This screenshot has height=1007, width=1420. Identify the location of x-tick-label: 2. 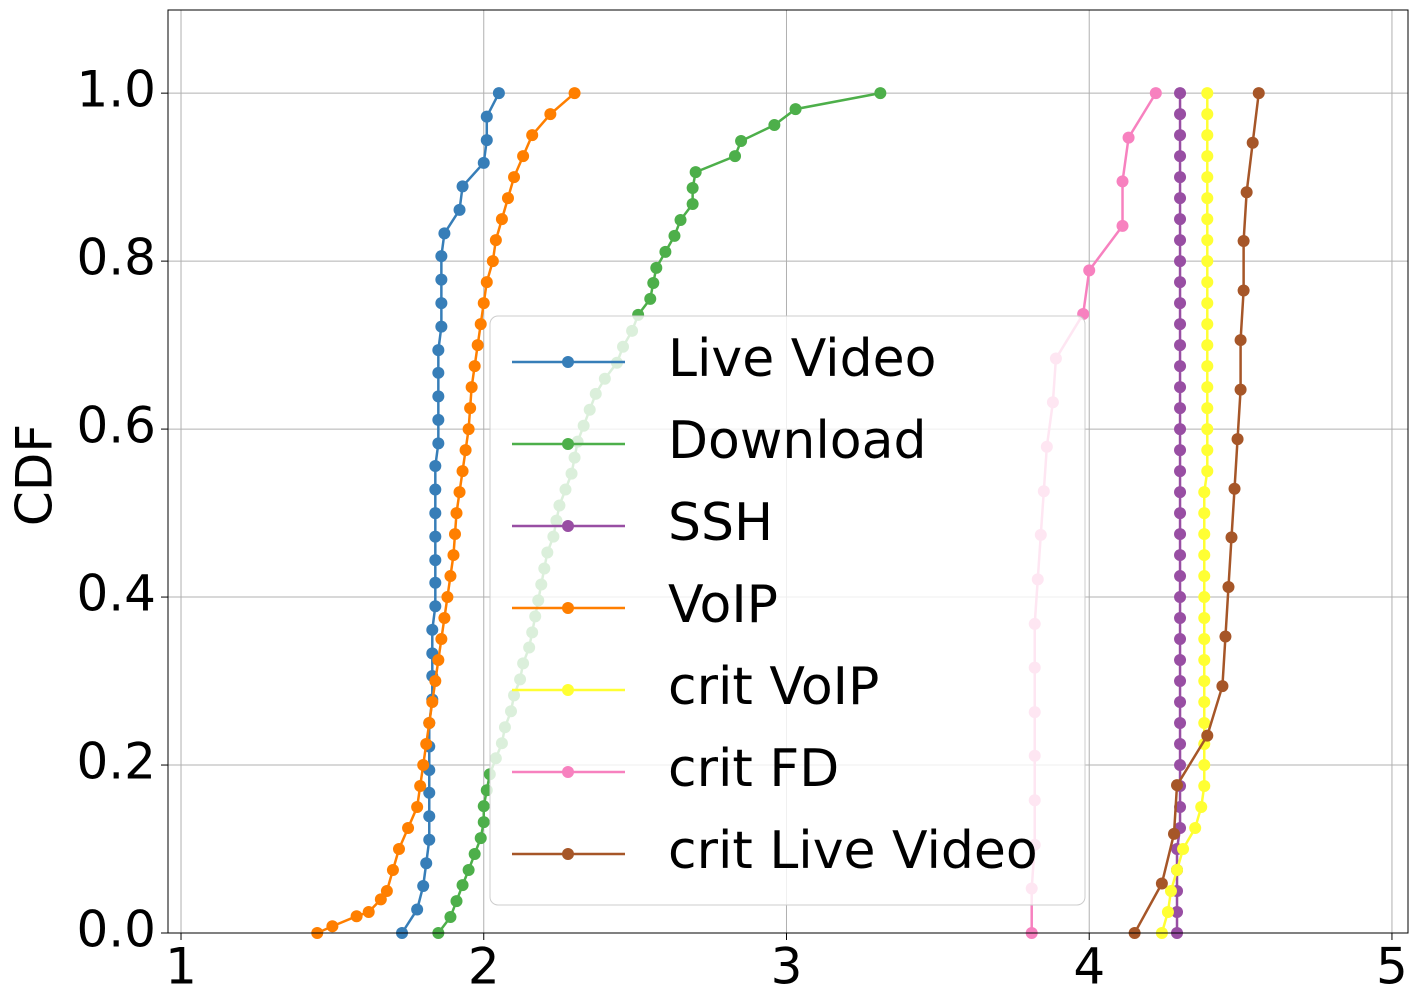
(484, 967).